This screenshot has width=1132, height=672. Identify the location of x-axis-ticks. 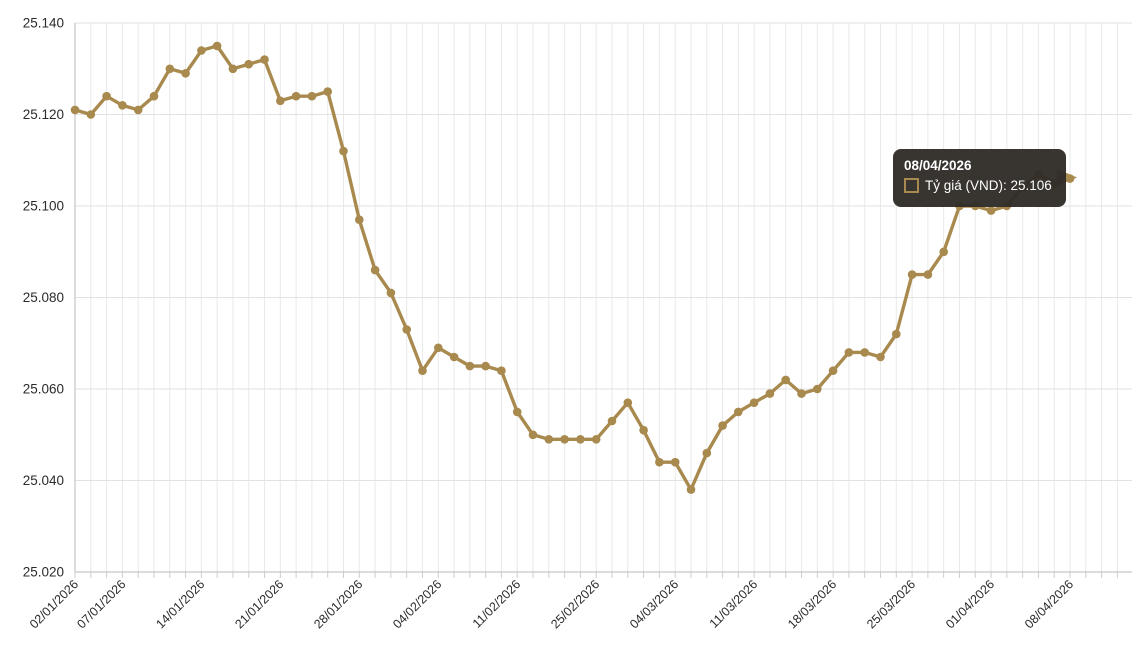
(596, 575).